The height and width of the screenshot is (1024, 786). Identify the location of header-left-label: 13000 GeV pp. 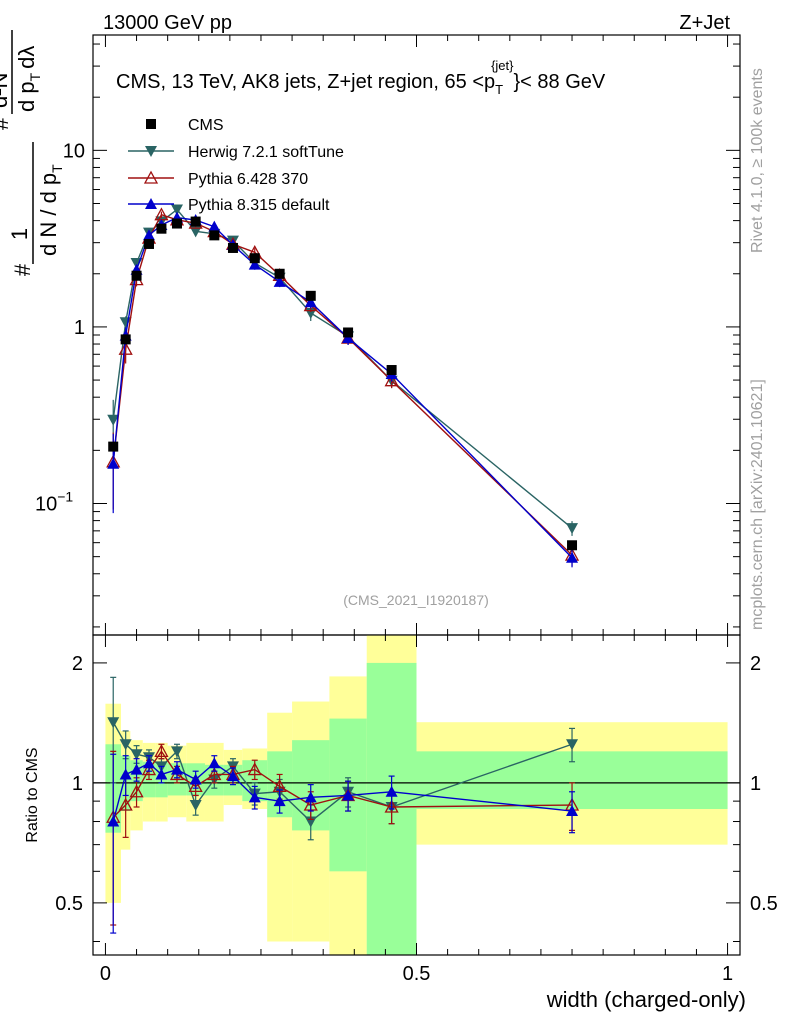
(167, 23).